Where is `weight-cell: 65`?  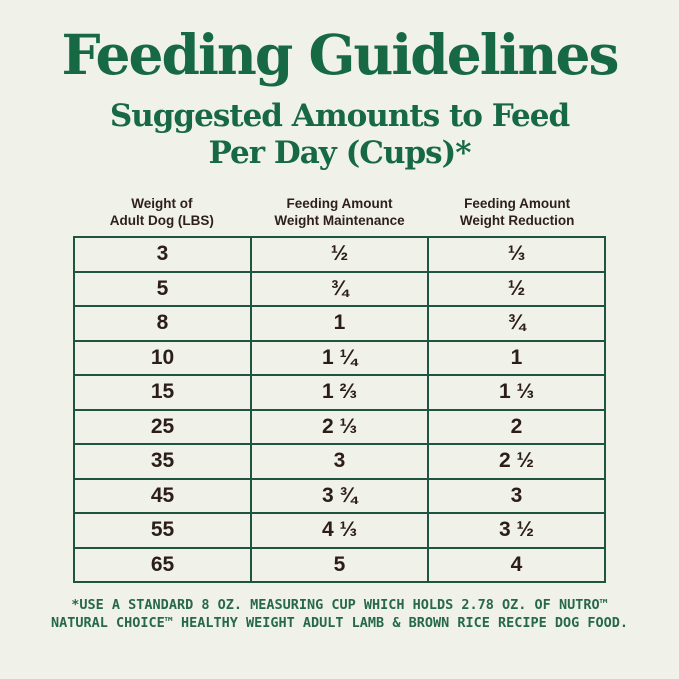 weight-cell: 65 is located at coordinates (162, 565).